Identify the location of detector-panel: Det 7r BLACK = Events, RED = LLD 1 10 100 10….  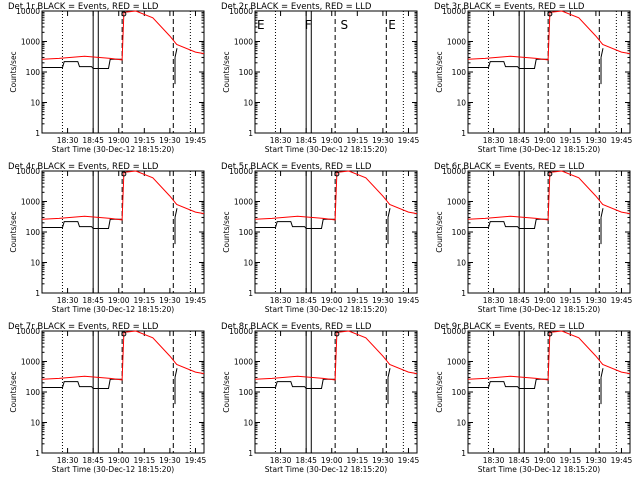
(107, 398).